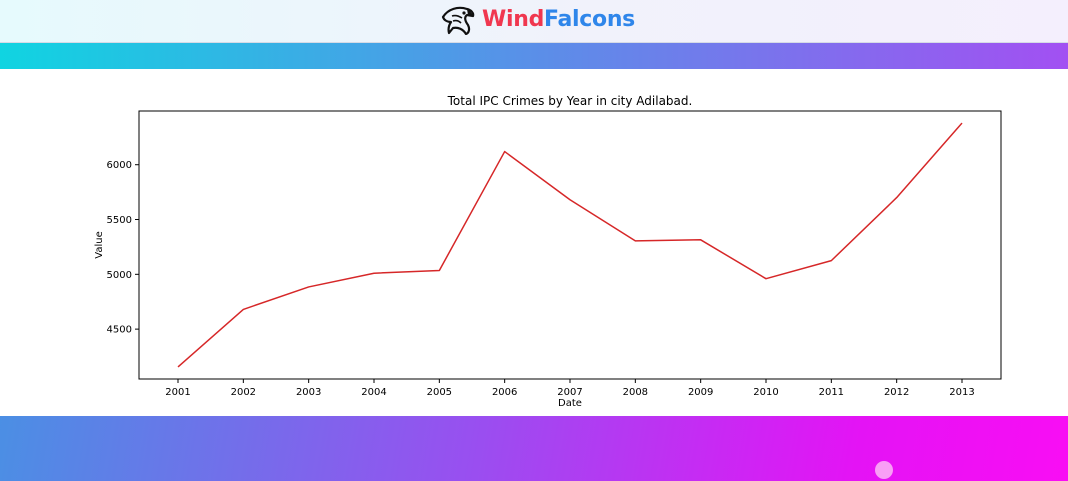 The image size is (1068, 481). What do you see at coordinates (99, 244) in the screenshot?
I see `y-axis-label: Value` at bounding box center [99, 244].